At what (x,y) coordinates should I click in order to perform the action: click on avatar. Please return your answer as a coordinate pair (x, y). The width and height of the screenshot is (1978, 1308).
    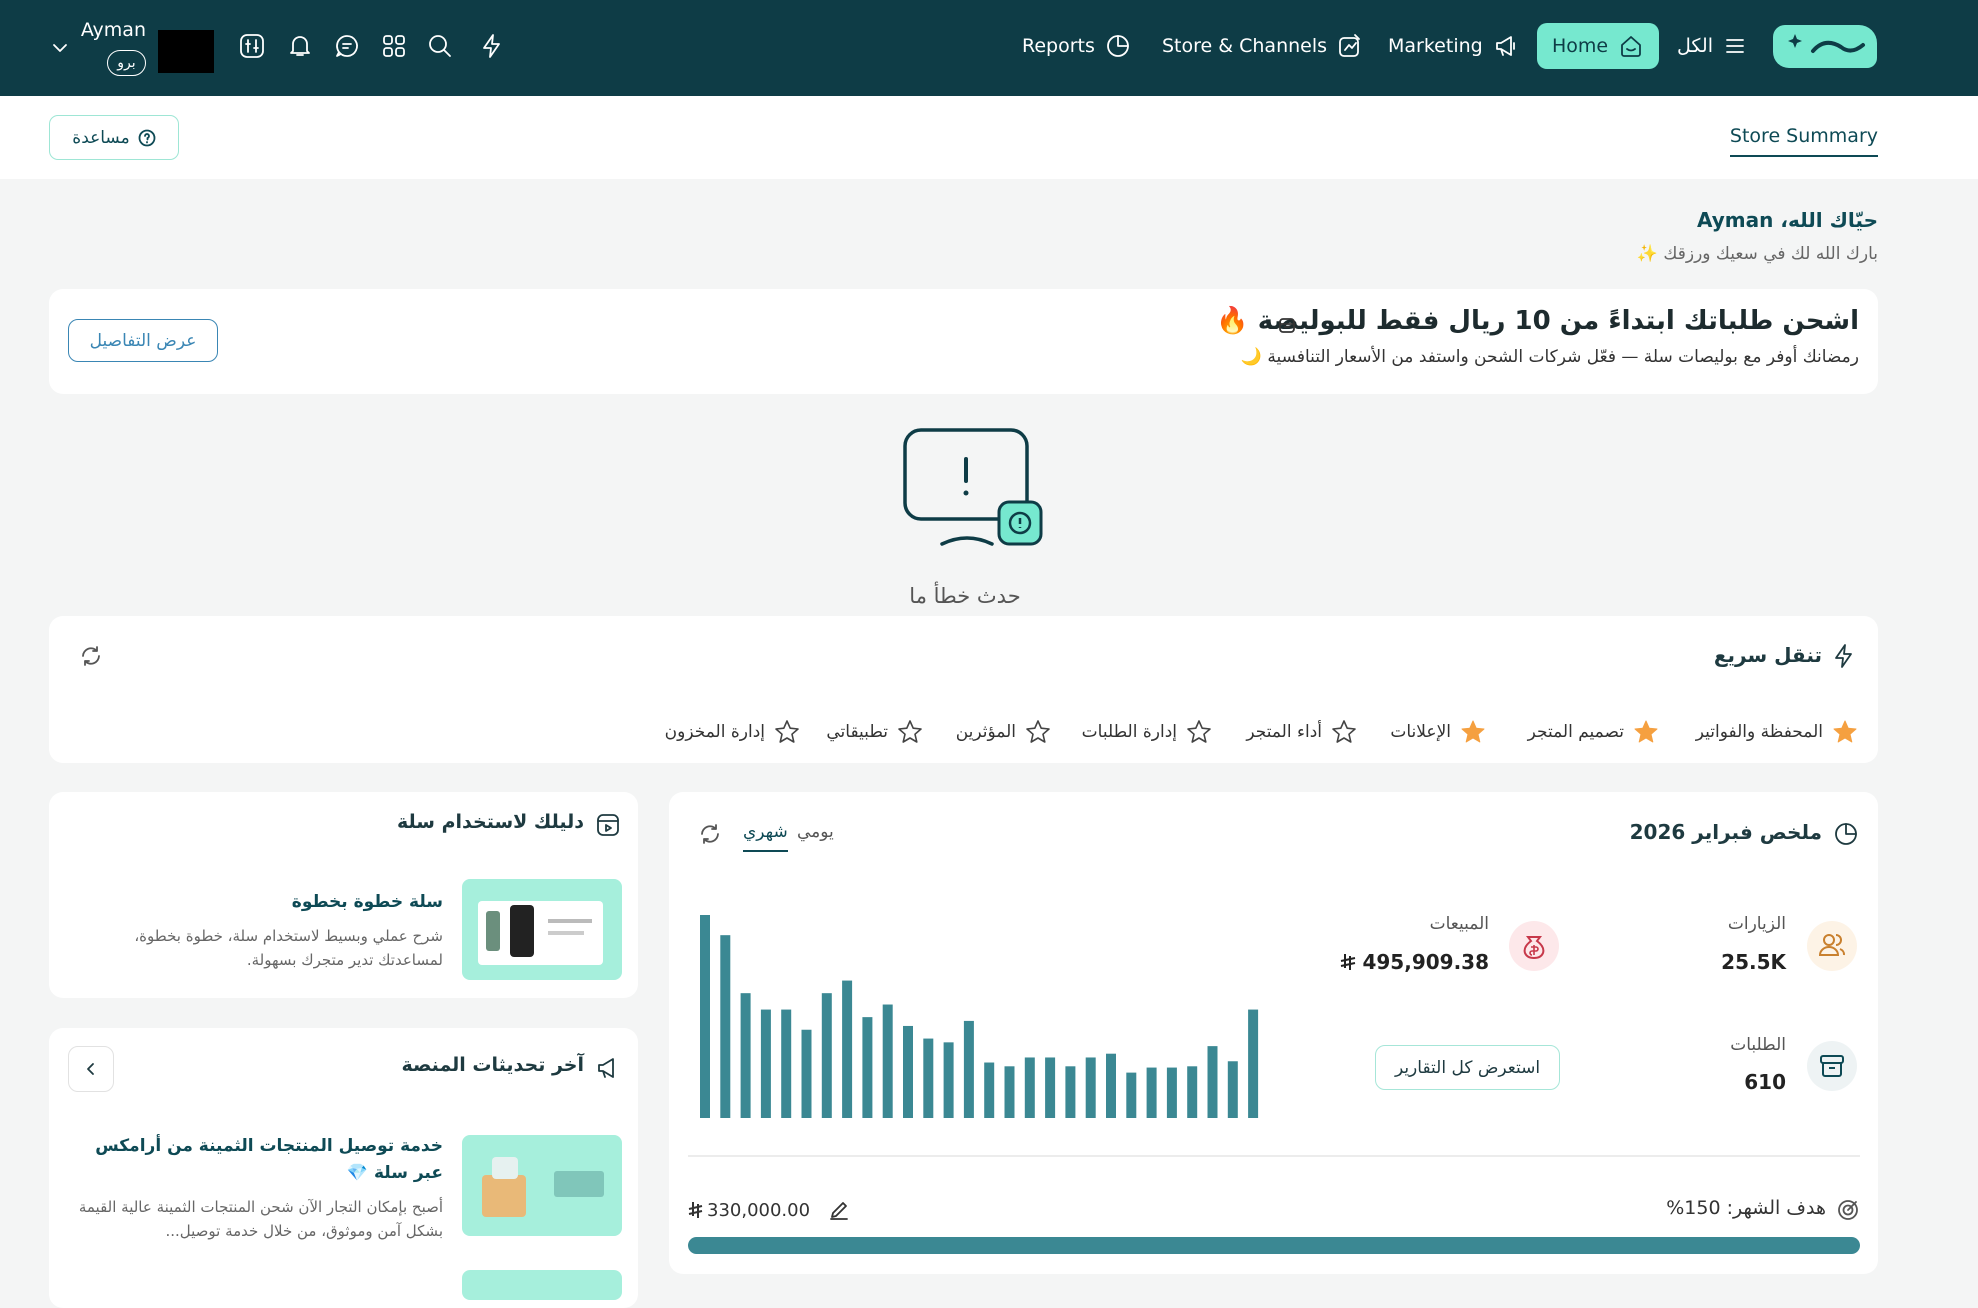
    Looking at the image, I should click on (186, 51).